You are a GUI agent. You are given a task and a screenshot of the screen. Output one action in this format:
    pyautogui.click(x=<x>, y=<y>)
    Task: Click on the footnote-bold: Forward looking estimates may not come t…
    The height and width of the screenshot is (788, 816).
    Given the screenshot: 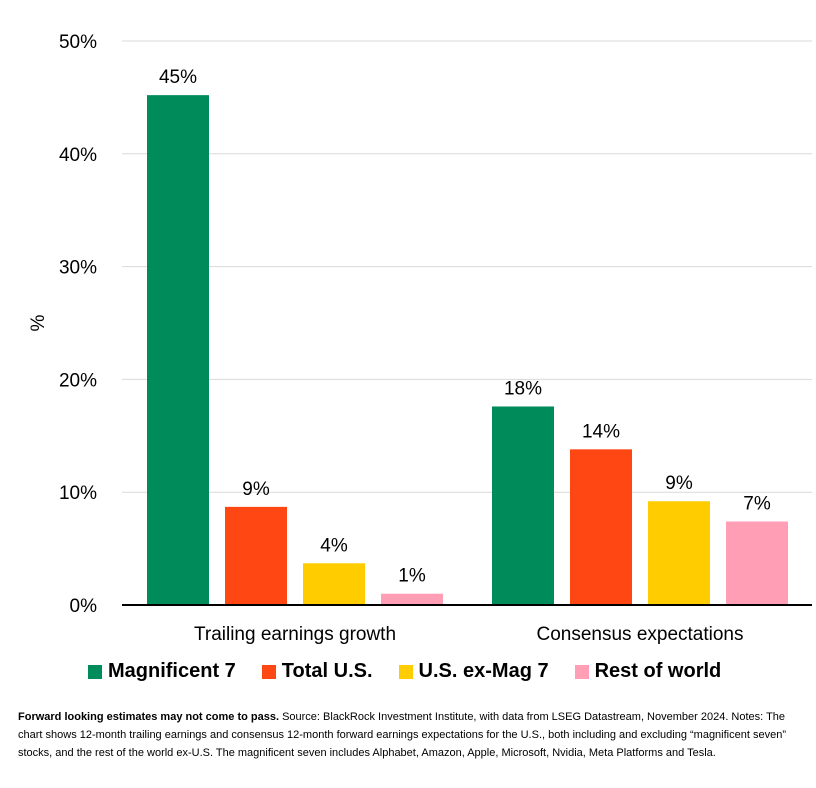 What is the action you would take?
    pyautogui.click(x=149, y=717)
    